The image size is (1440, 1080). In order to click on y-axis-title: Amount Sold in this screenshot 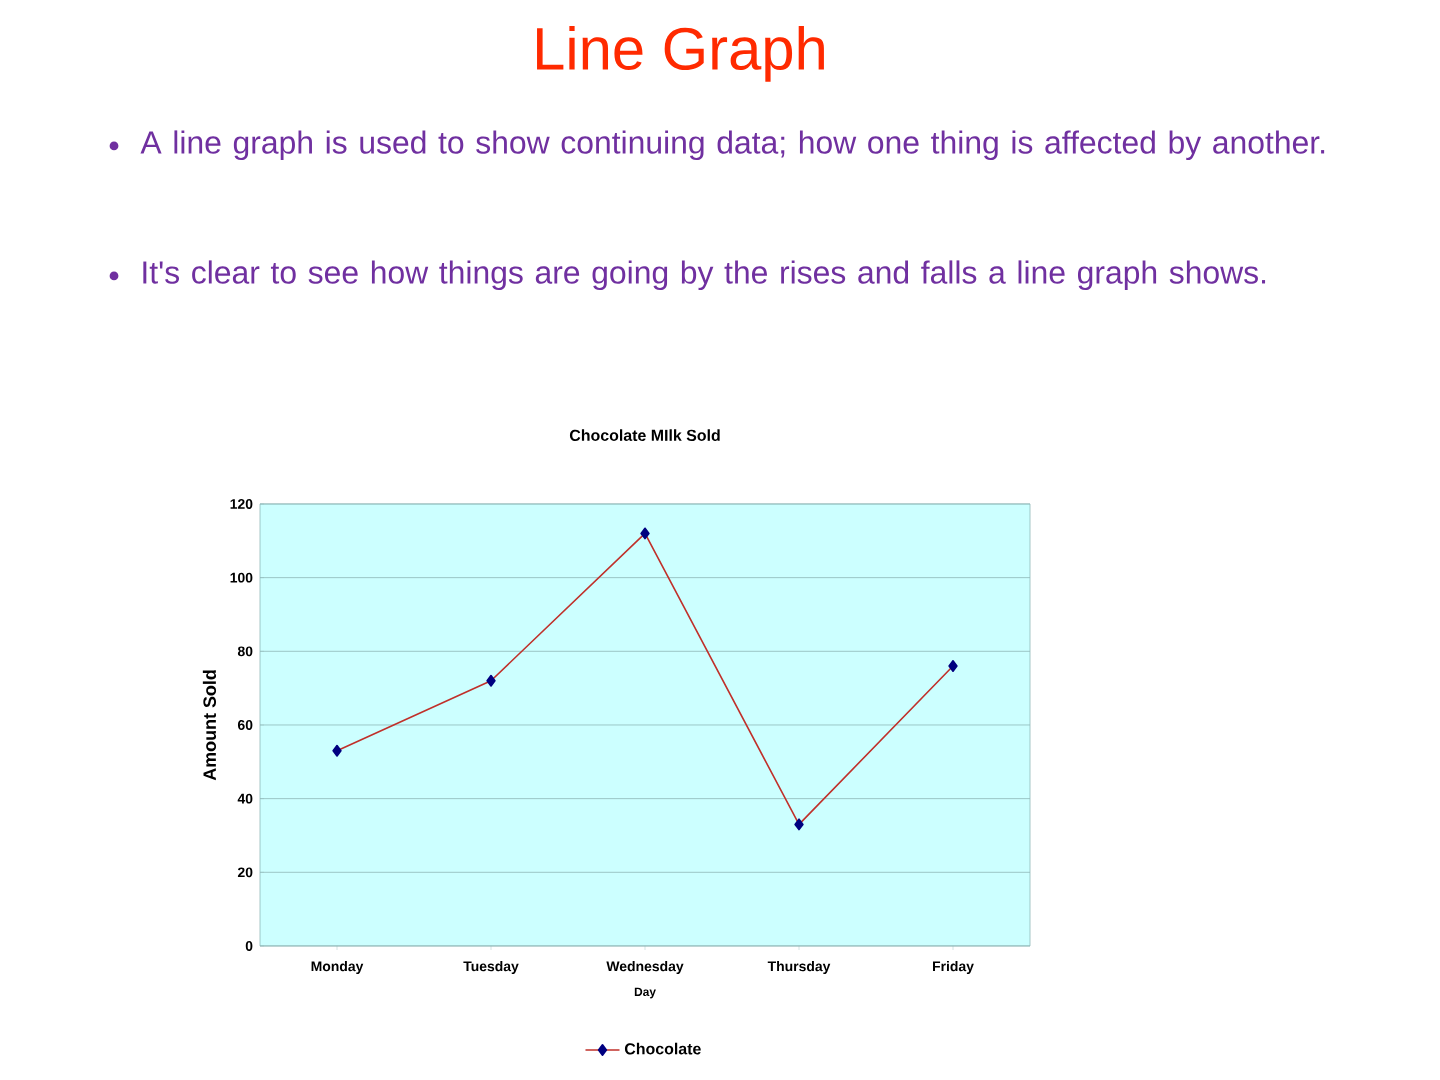, I will do `click(209, 725)`.